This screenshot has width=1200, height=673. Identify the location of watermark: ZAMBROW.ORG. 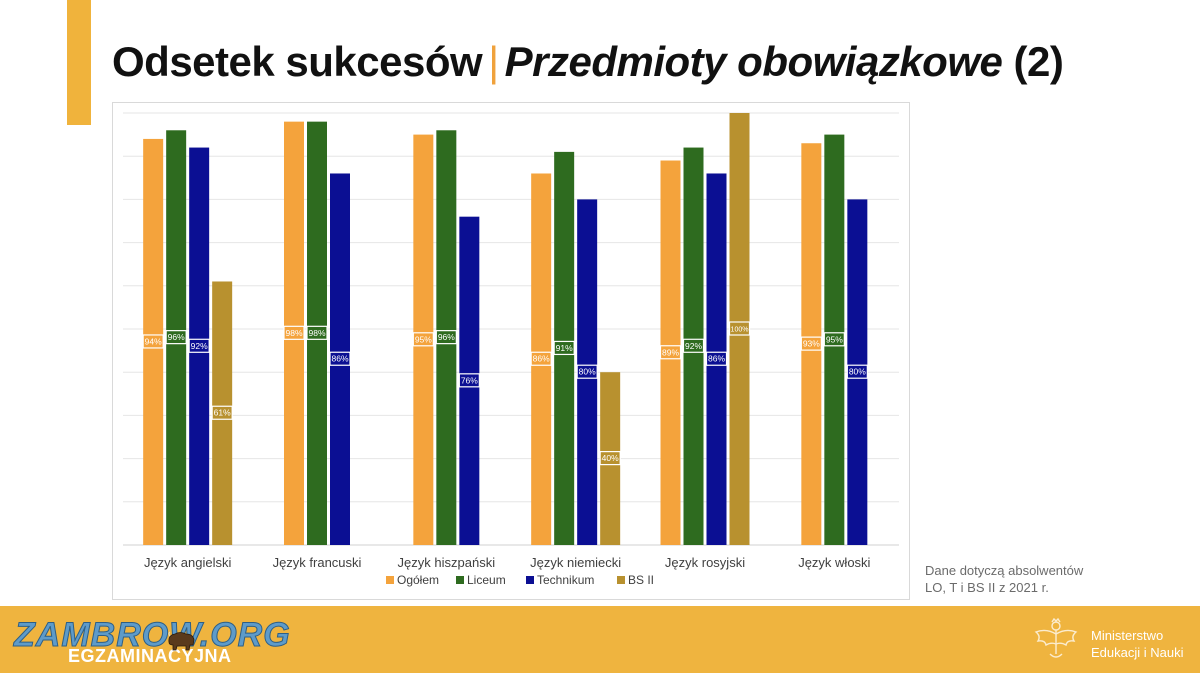
(152, 635).